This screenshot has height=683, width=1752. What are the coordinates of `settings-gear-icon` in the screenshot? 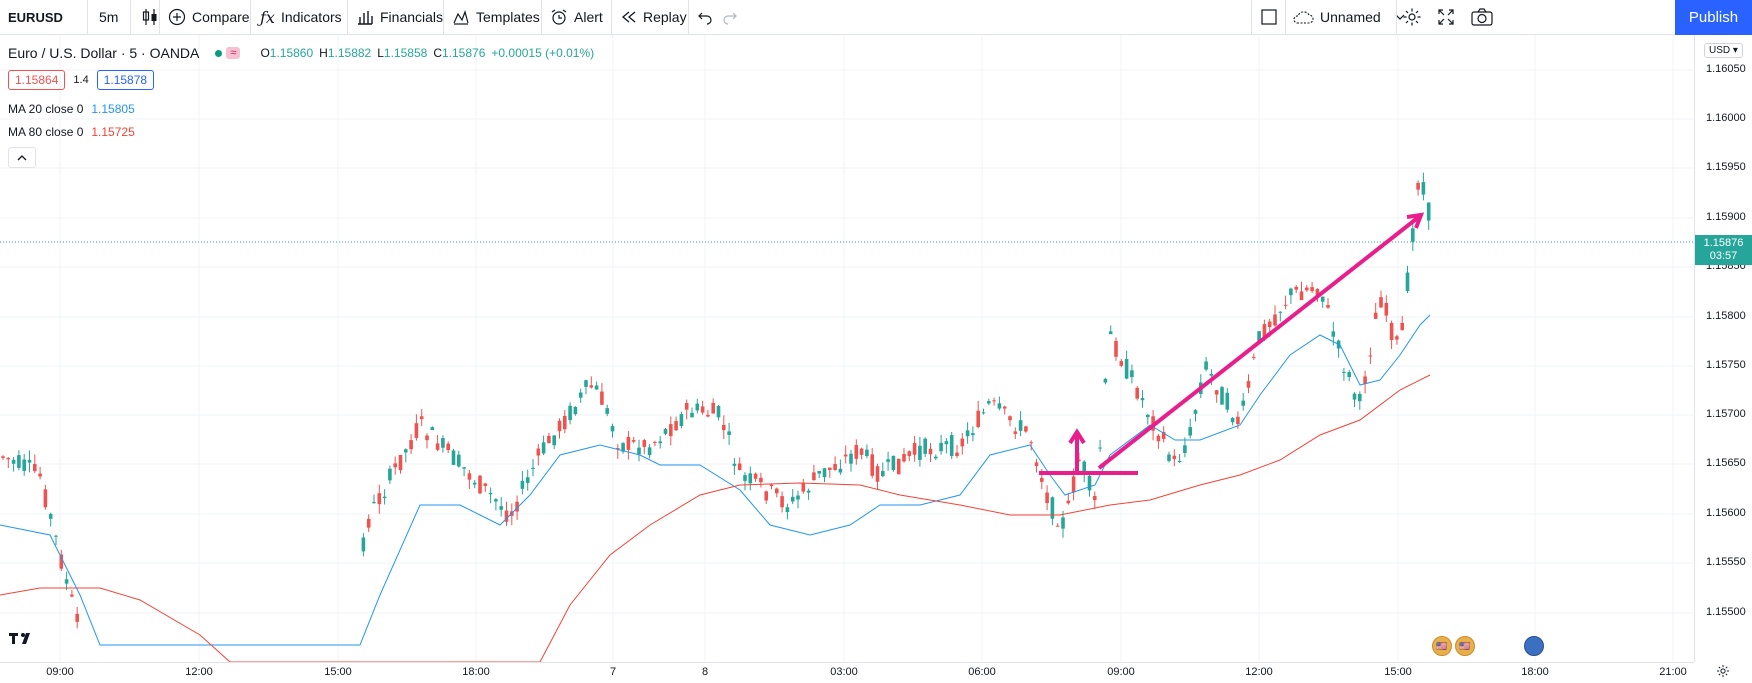 It's located at (1723, 673).